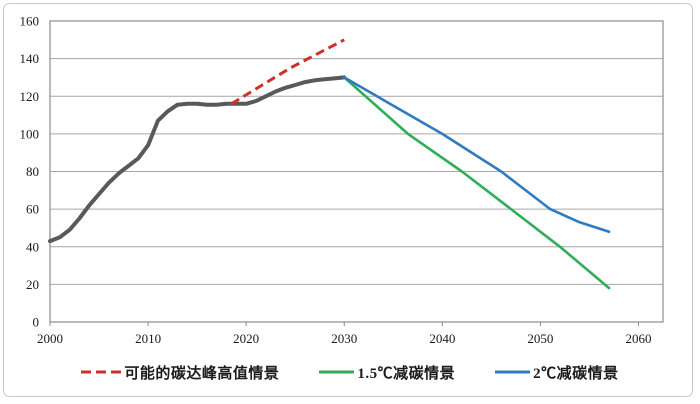  I want to click on y-tick-label: 160, so click(30, 21).